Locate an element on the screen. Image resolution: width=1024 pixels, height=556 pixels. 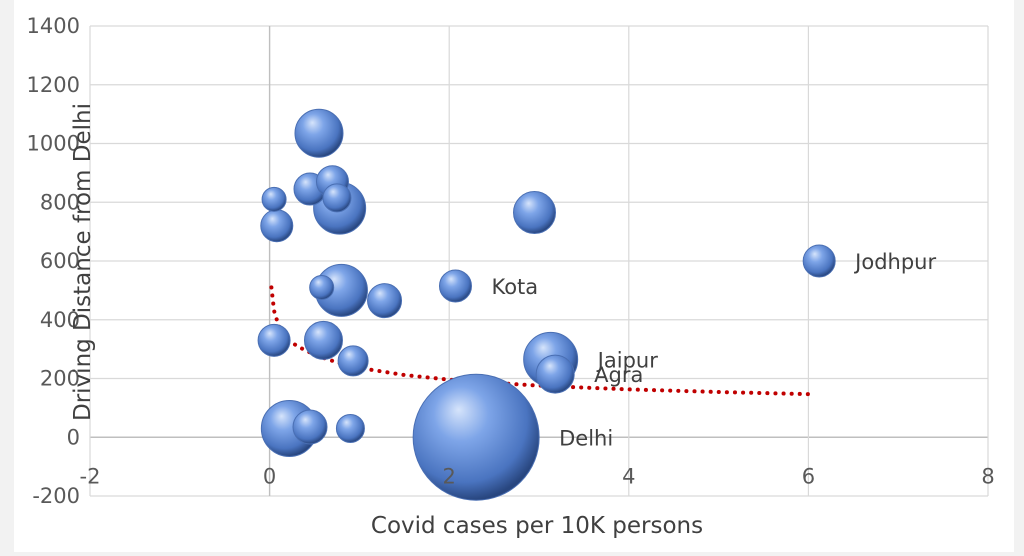
y-axis-title: Driving Distance from Delhi is located at coordinates (83, 262).